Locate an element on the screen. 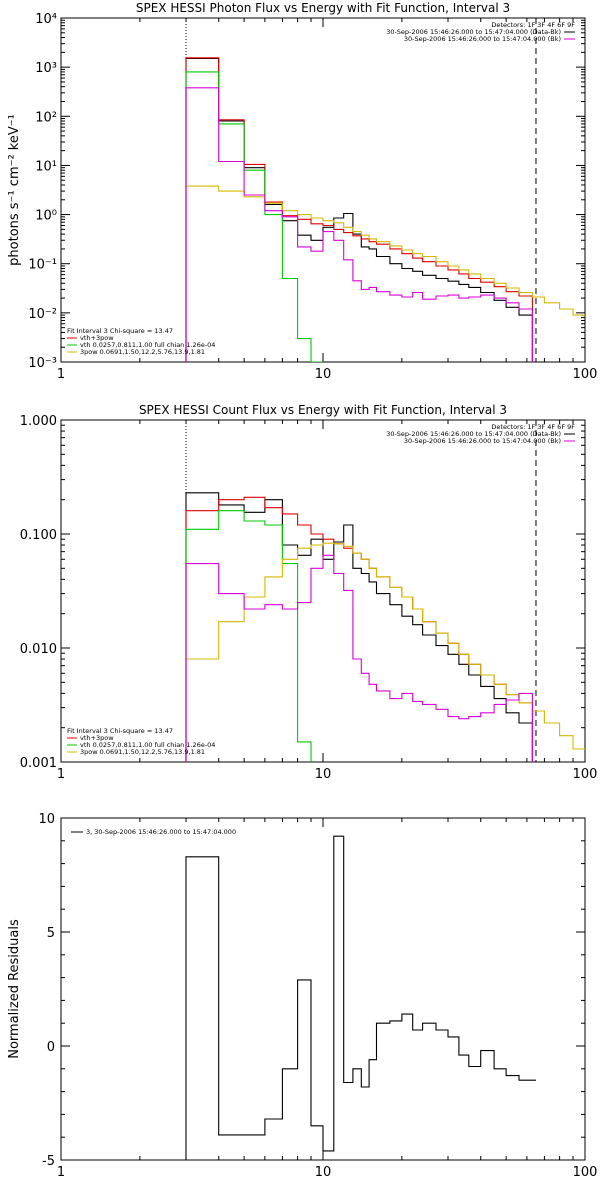 This screenshot has width=600, height=1200. y-tick-label: 10⁰ is located at coordinates (46, 216).